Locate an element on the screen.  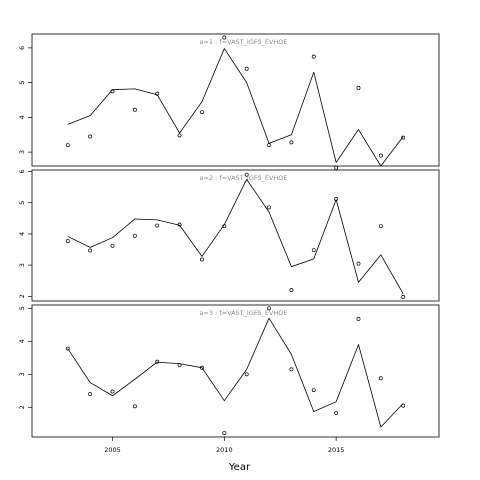
panel-title: a=1 : f=VAST_IGFS_EVHOE is located at coordinates (243, 42).